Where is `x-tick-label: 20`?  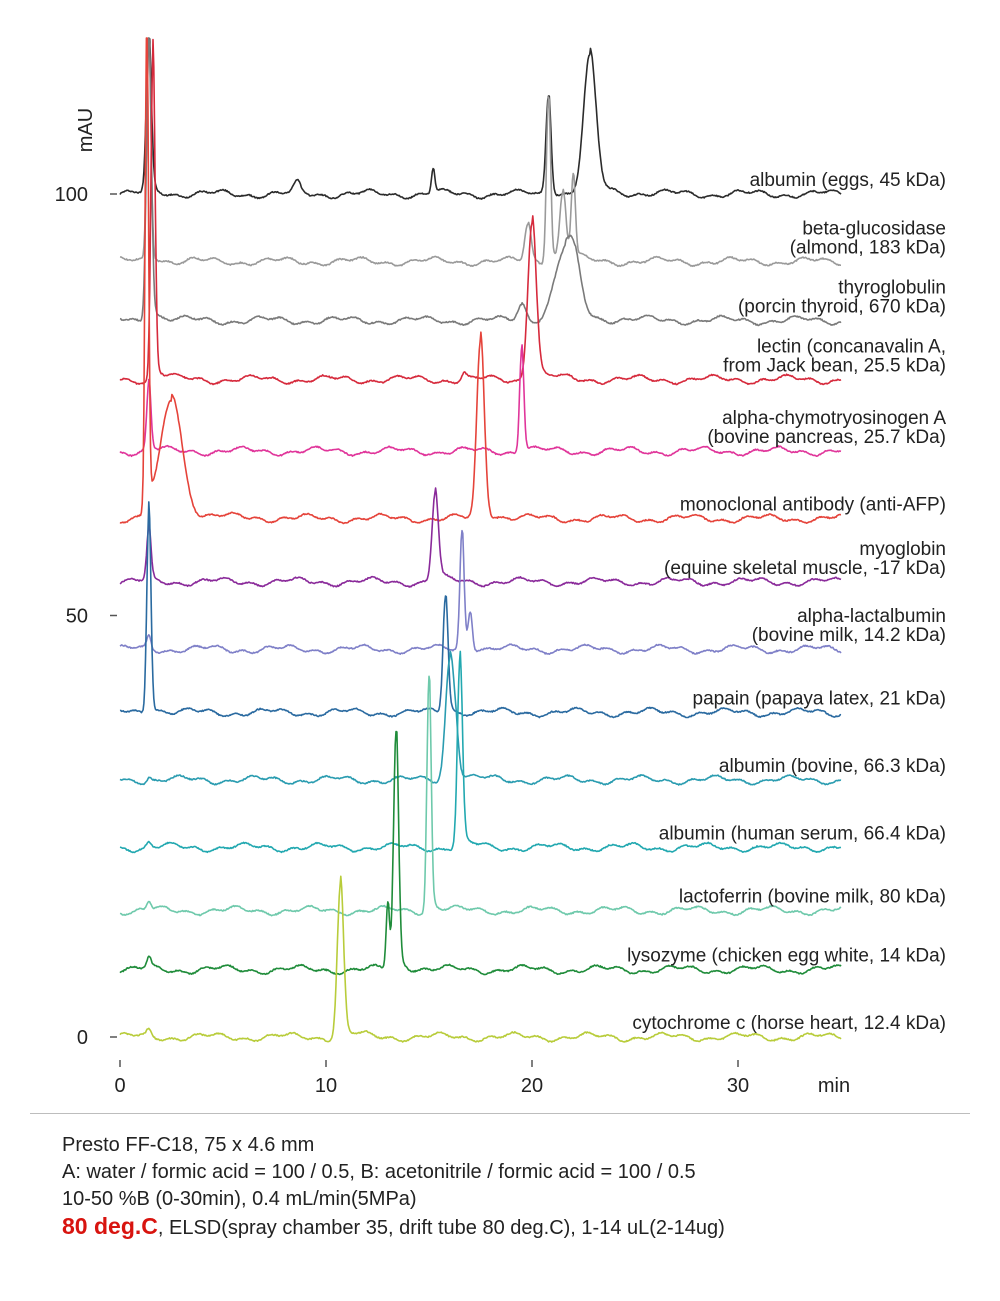 x-tick-label: 20 is located at coordinates (532, 1086).